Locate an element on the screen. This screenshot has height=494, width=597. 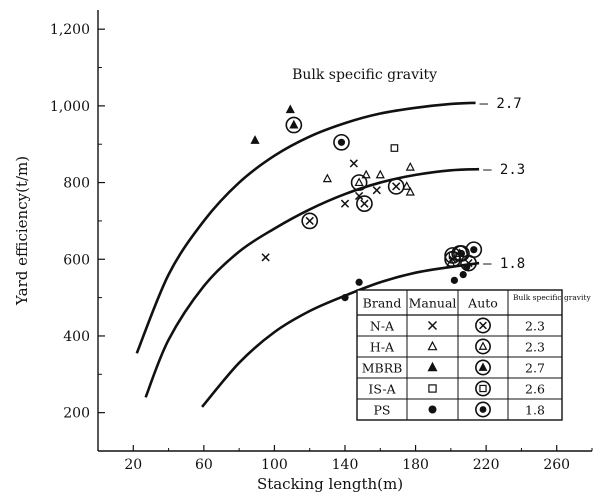
circled-square-marker is located at coordinates (483, 388).